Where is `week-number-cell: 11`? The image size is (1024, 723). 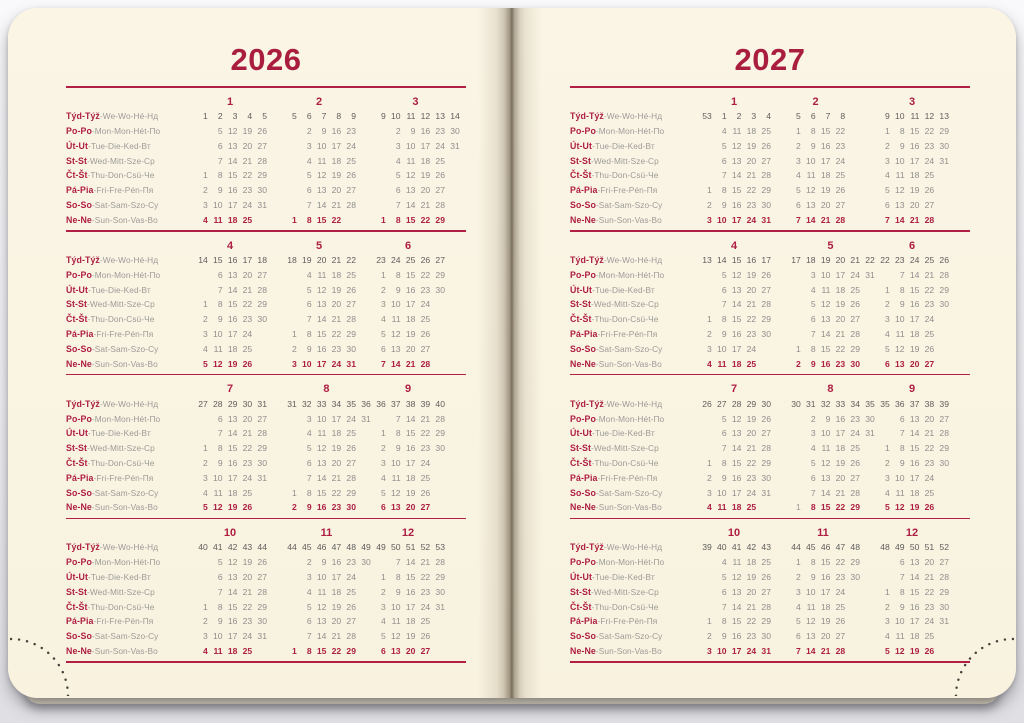
week-number-cell: 11 is located at coordinates (915, 116).